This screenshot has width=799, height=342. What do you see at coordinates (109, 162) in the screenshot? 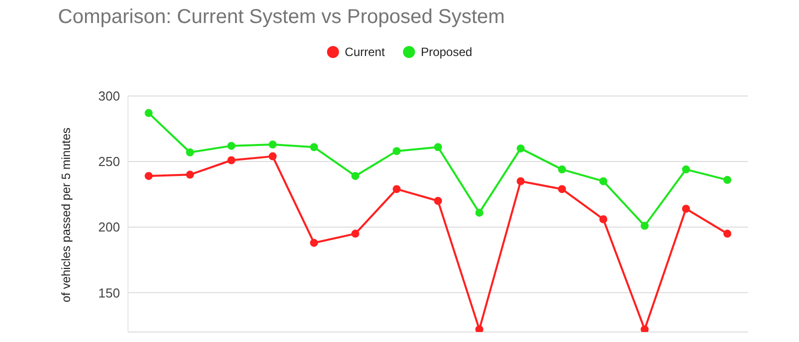
I see `y-tick-label: 250` at bounding box center [109, 162].